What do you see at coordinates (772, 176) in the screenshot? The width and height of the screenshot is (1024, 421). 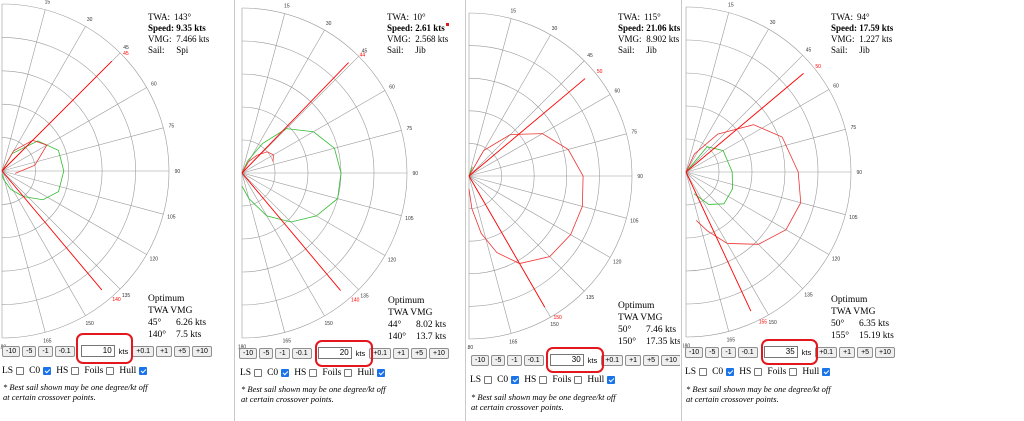 I see `polar-chart: 15 30 45 60 75 90 105 120 135 150 165 180 50 155` at bounding box center [772, 176].